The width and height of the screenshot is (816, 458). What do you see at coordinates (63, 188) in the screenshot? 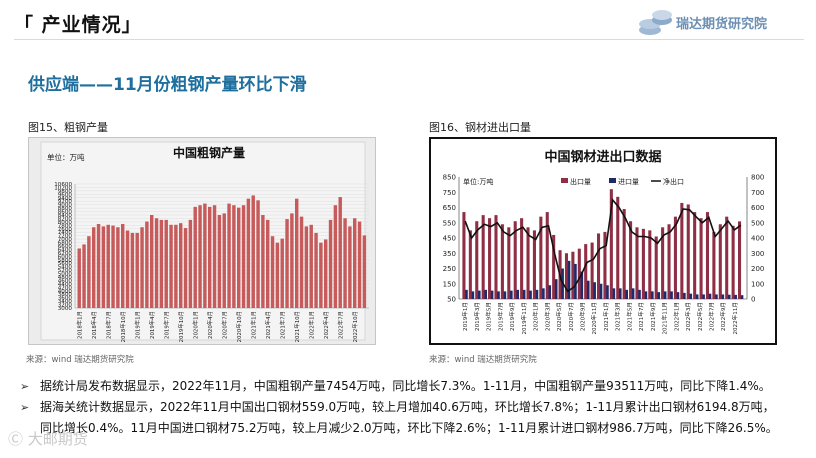
I see `y-tick-label: 10200` at bounding box center [63, 188].